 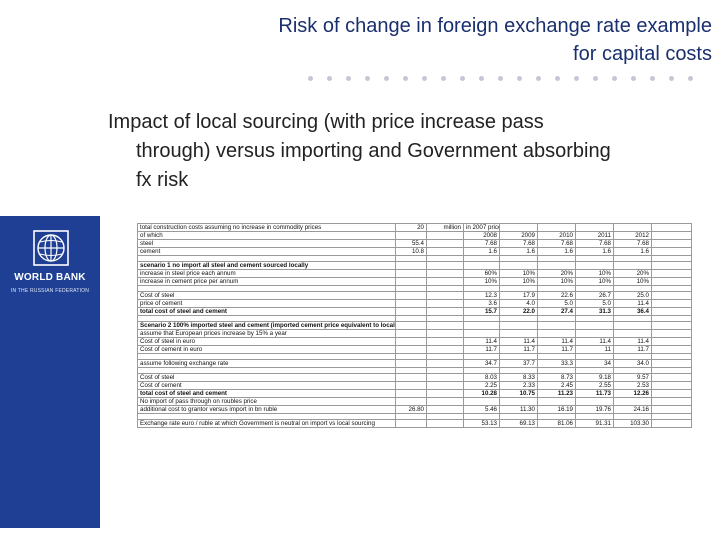 I want to click on value-cell: 26.80, so click(x=411, y=409).